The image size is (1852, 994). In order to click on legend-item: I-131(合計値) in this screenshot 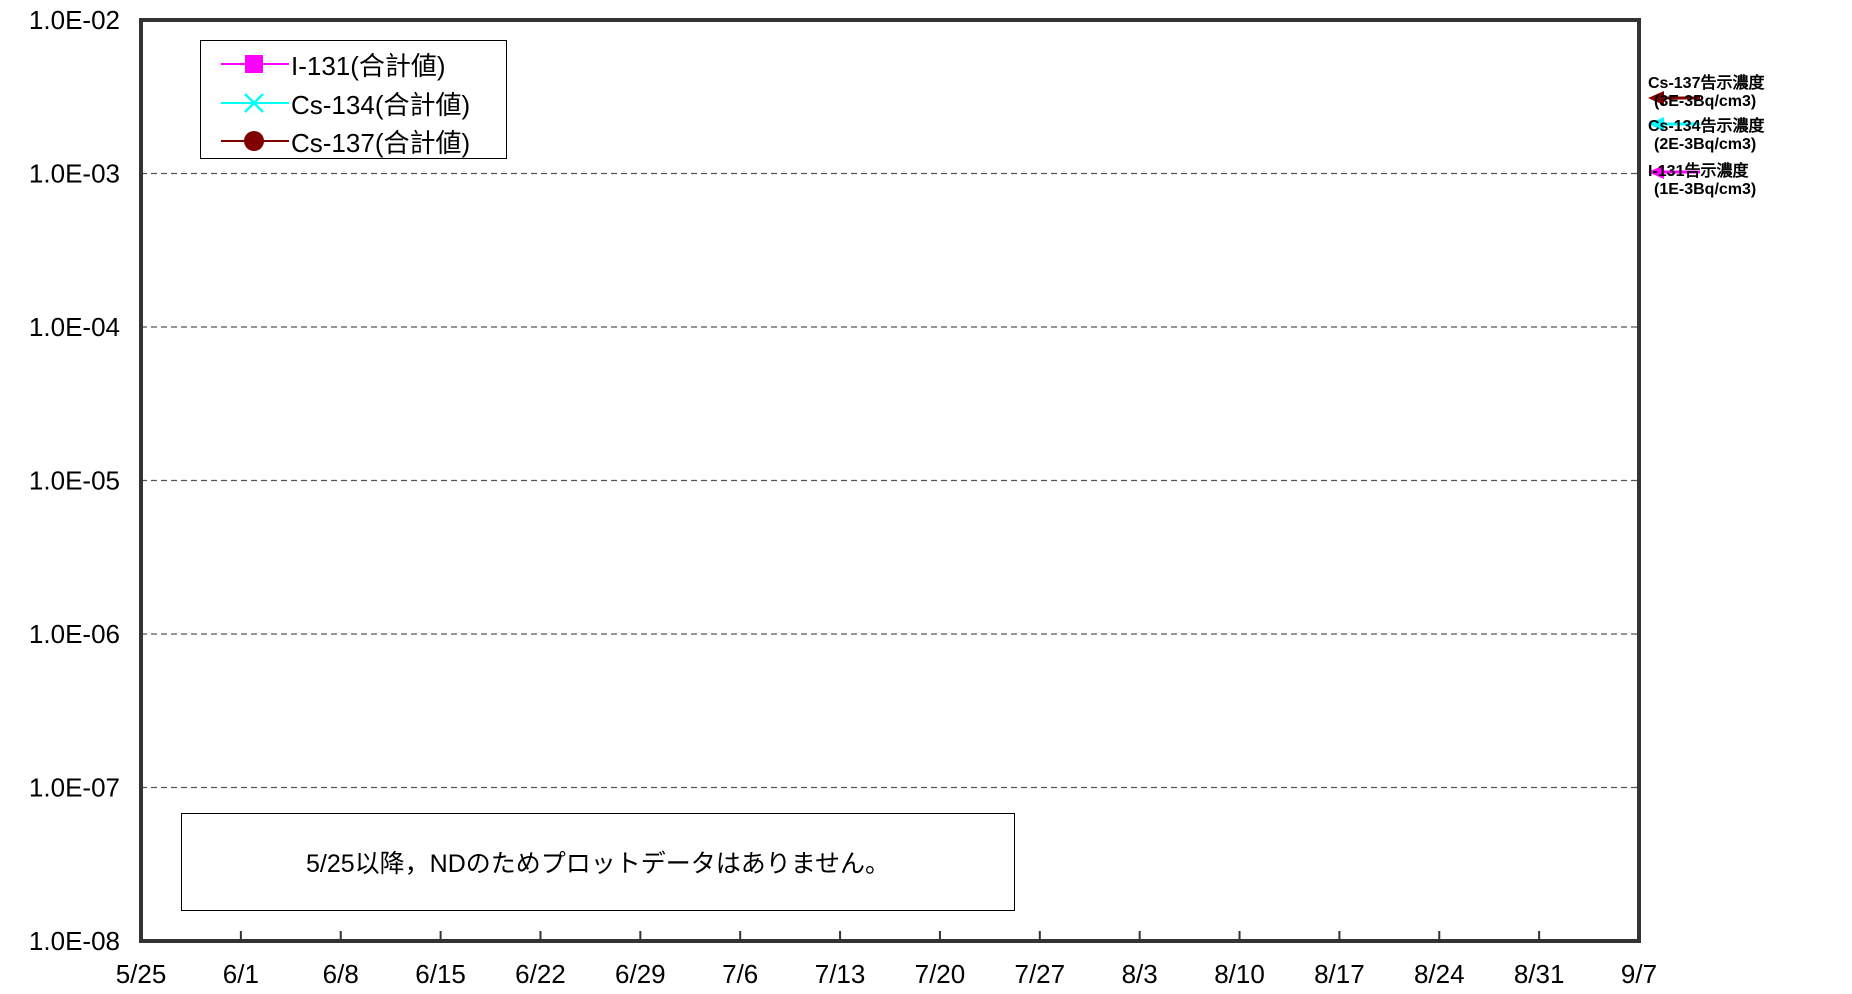, I will do `click(333, 64)`.